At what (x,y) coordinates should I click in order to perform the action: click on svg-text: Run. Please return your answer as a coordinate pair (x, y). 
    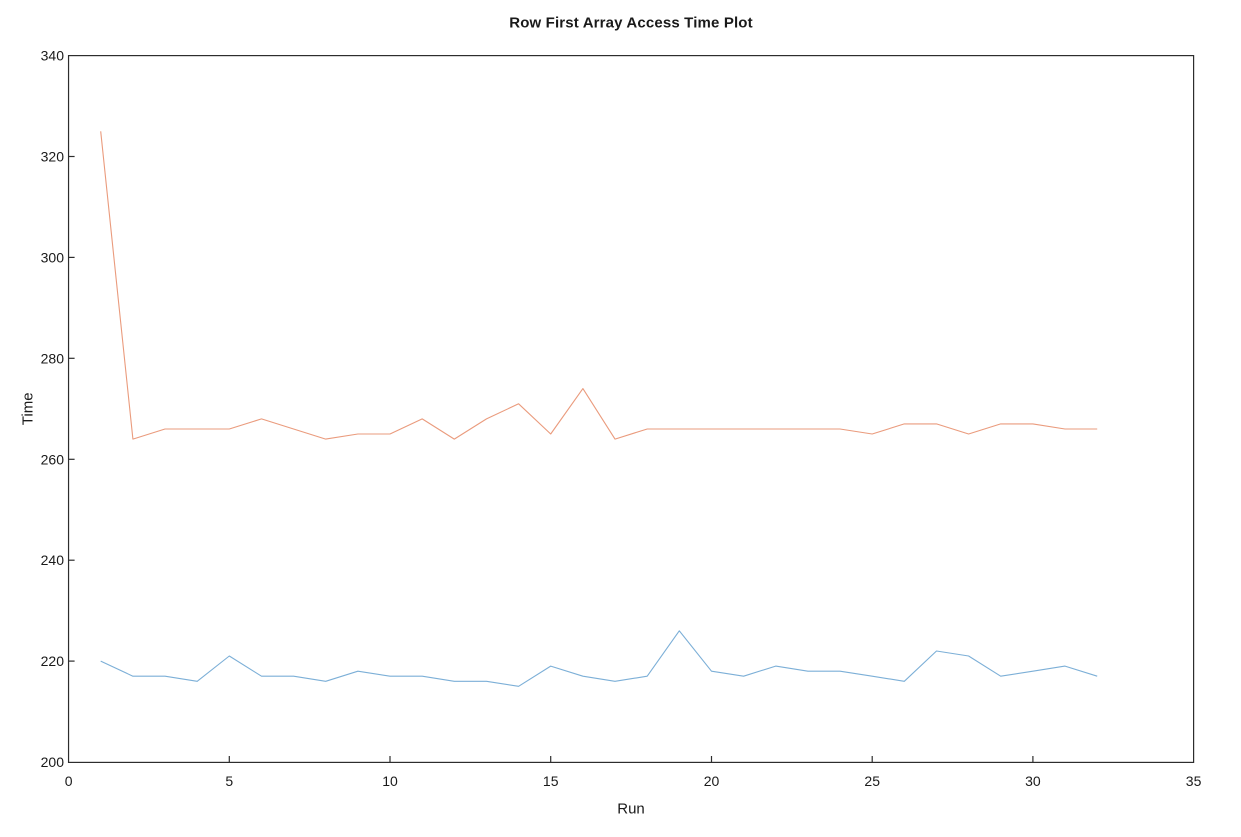
    Looking at the image, I should click on (631, 809).